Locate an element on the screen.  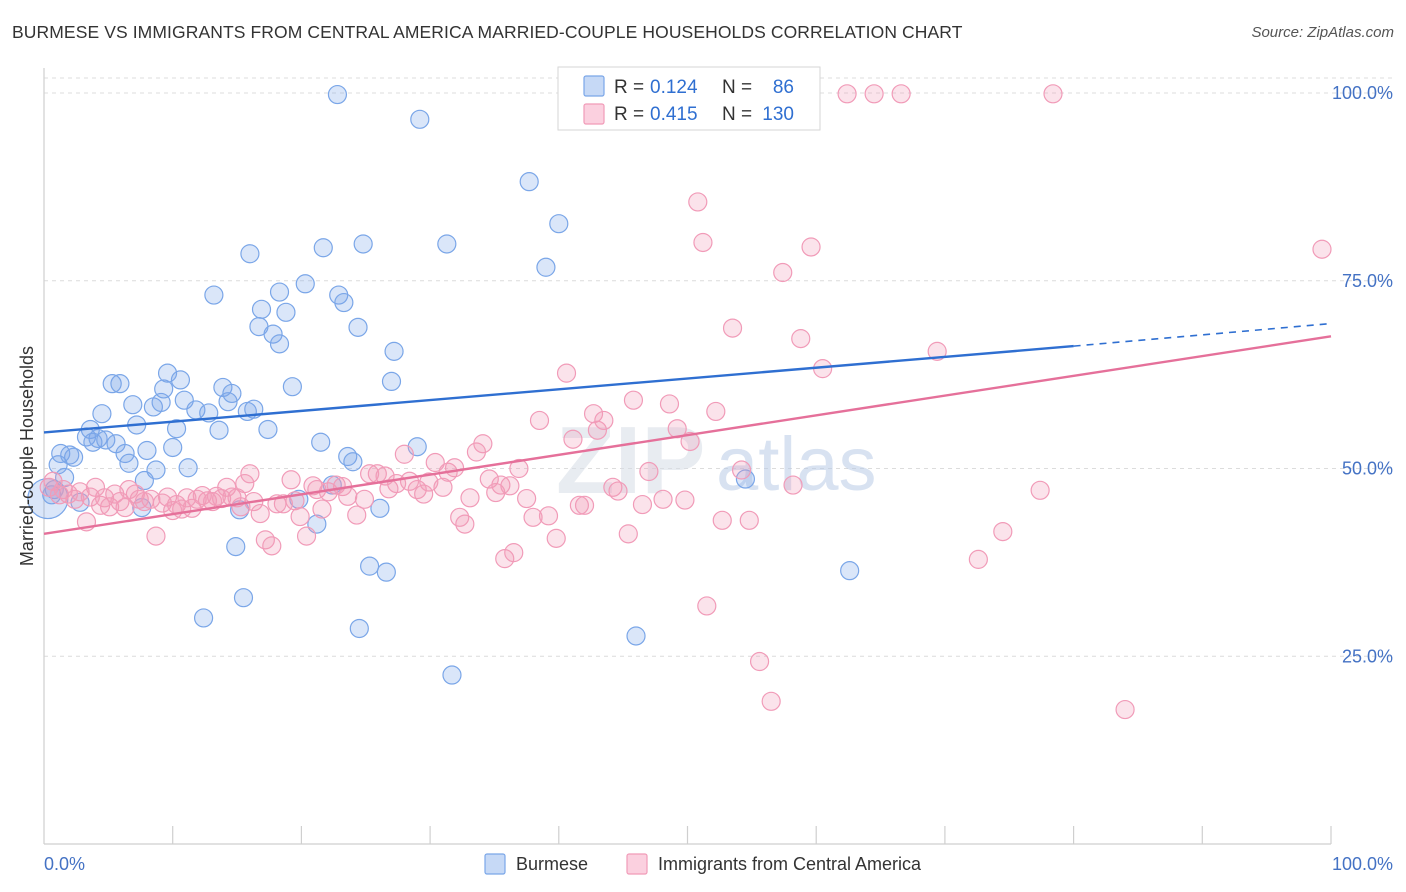
burmese-trend-line is located at coordinates (558, 389).